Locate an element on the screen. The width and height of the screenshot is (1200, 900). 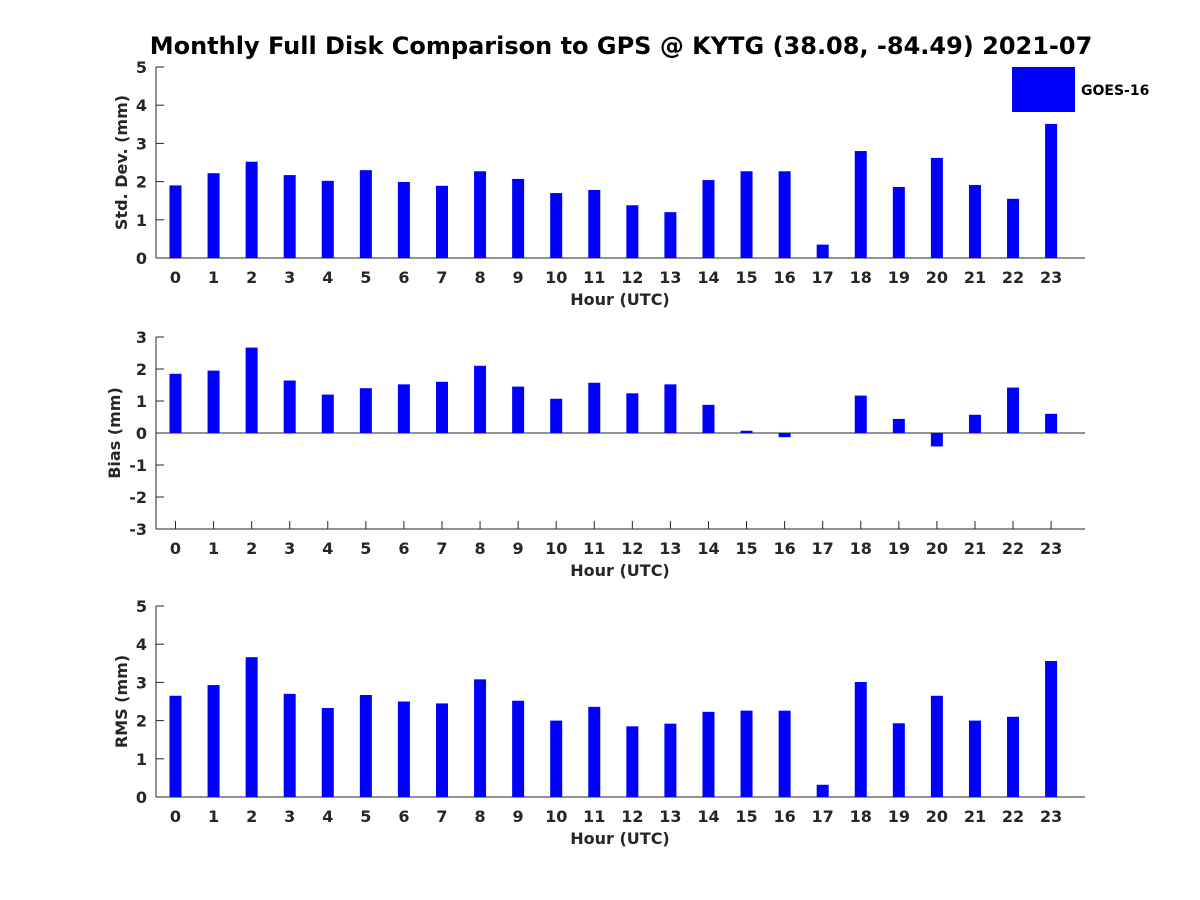
x-tick-label: 5 is located at coordinates (365, 277).